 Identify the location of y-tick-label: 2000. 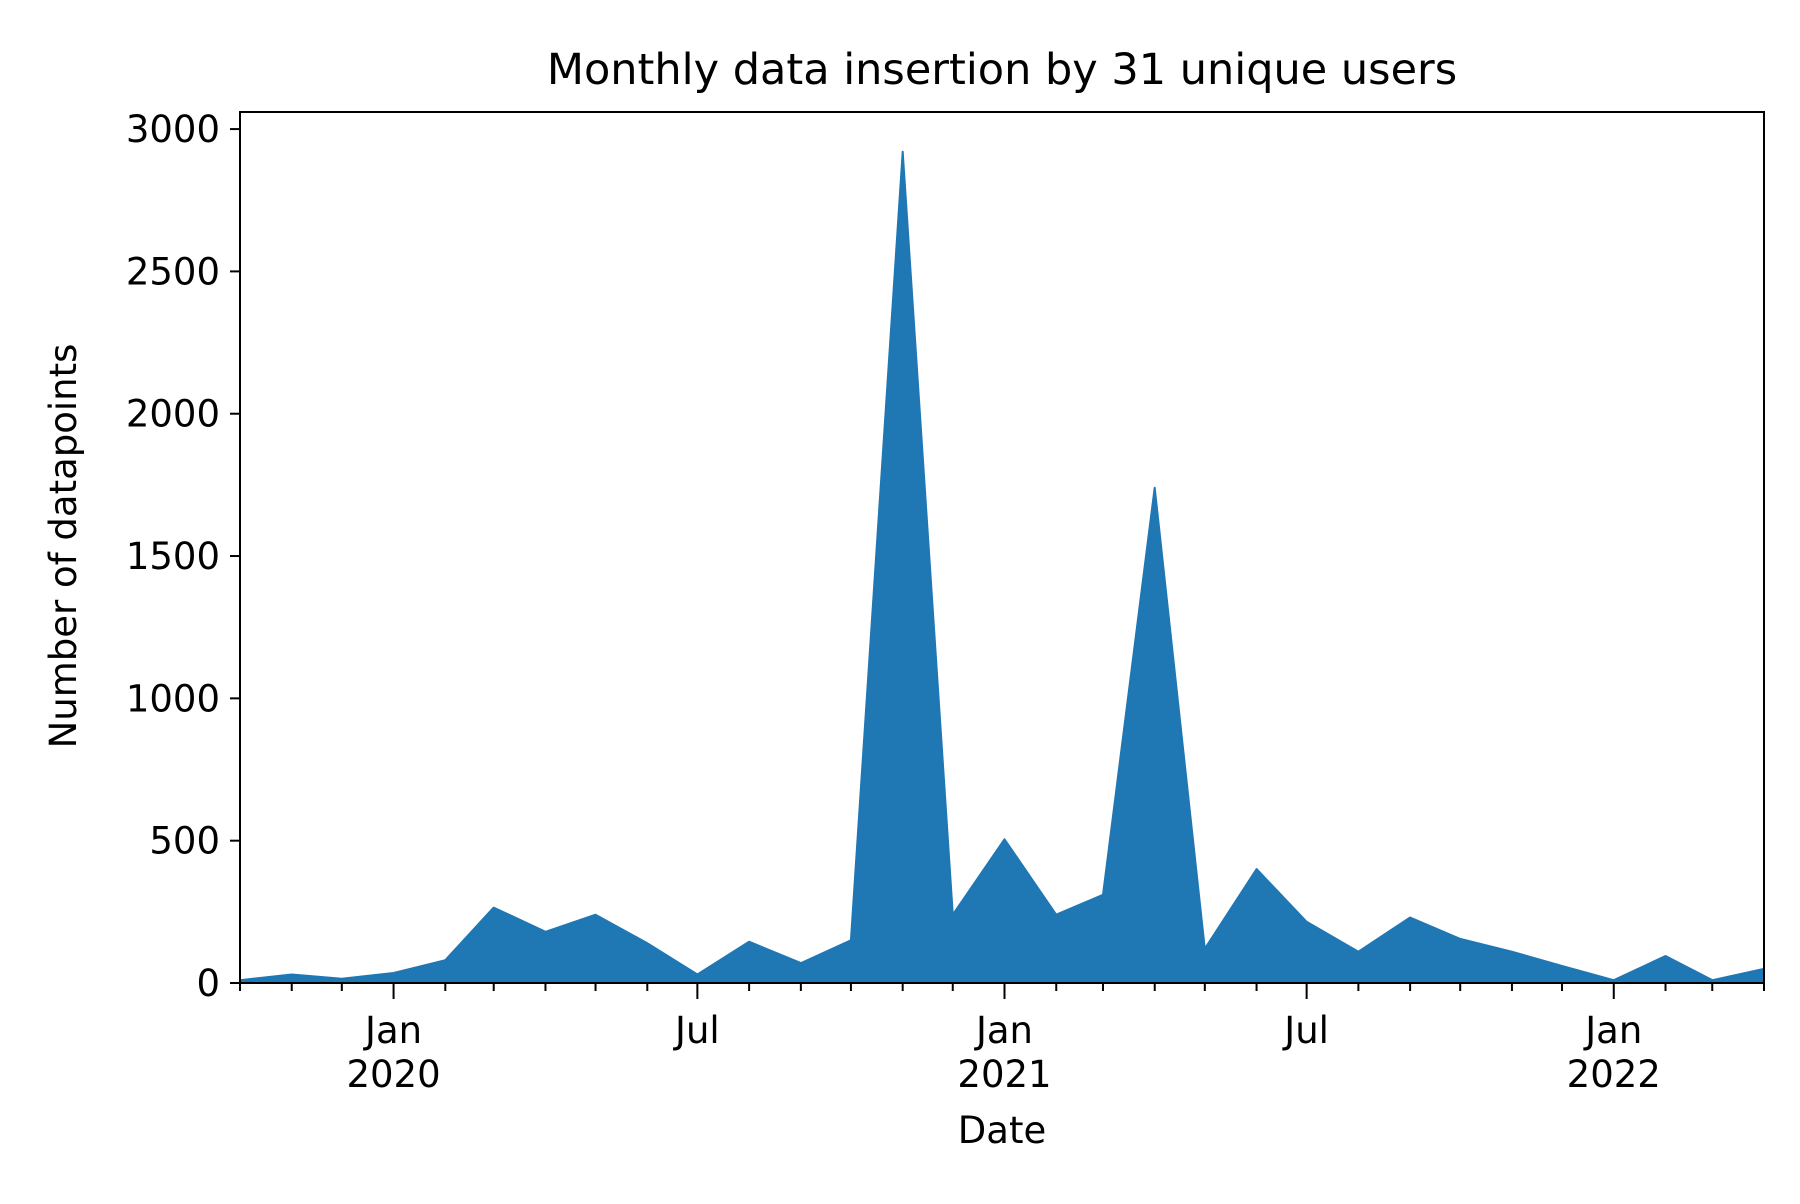
(173, 414).